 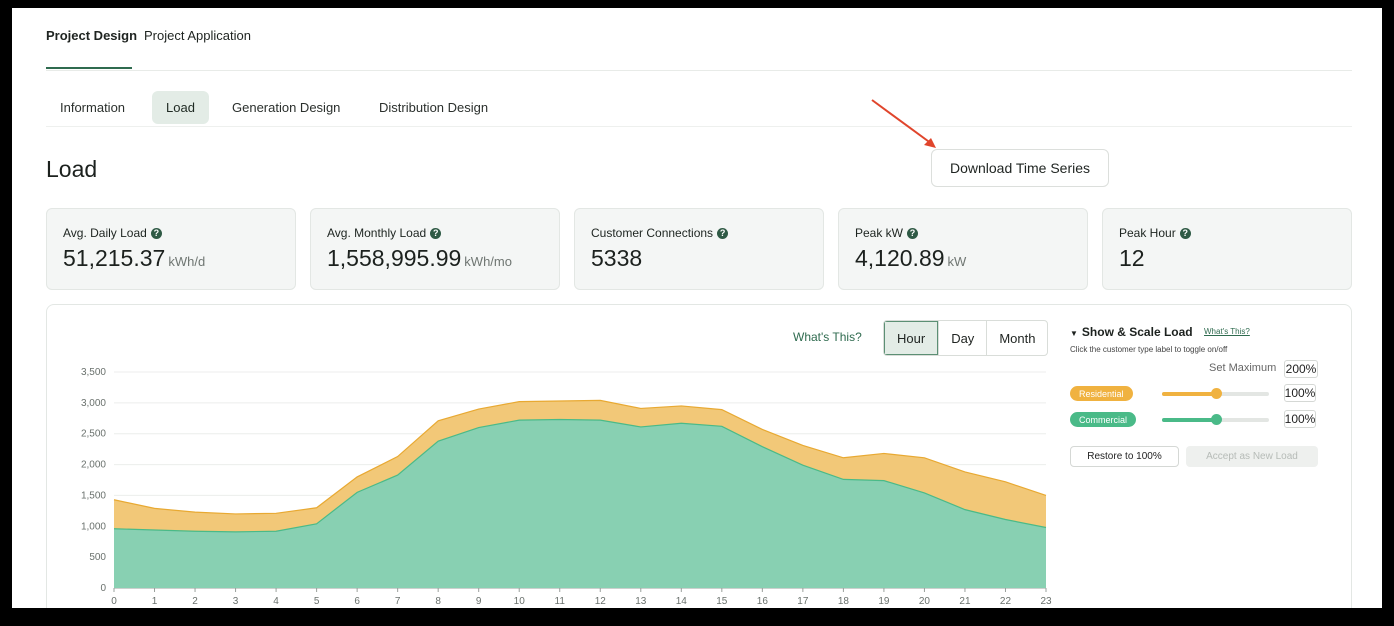 What do you see at coordinates (652, 233) in the screenshot?
I see `stat-label: Customer Connections` at bounding box center [652, 233].